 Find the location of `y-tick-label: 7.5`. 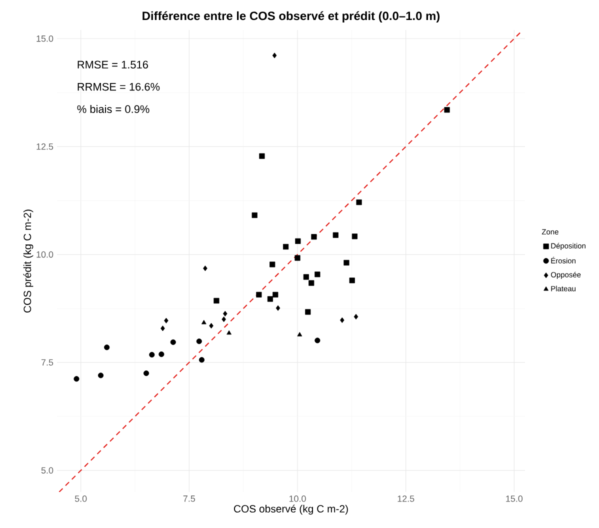

y-tick-label: 7.5 is located at coordinates (47, 362).